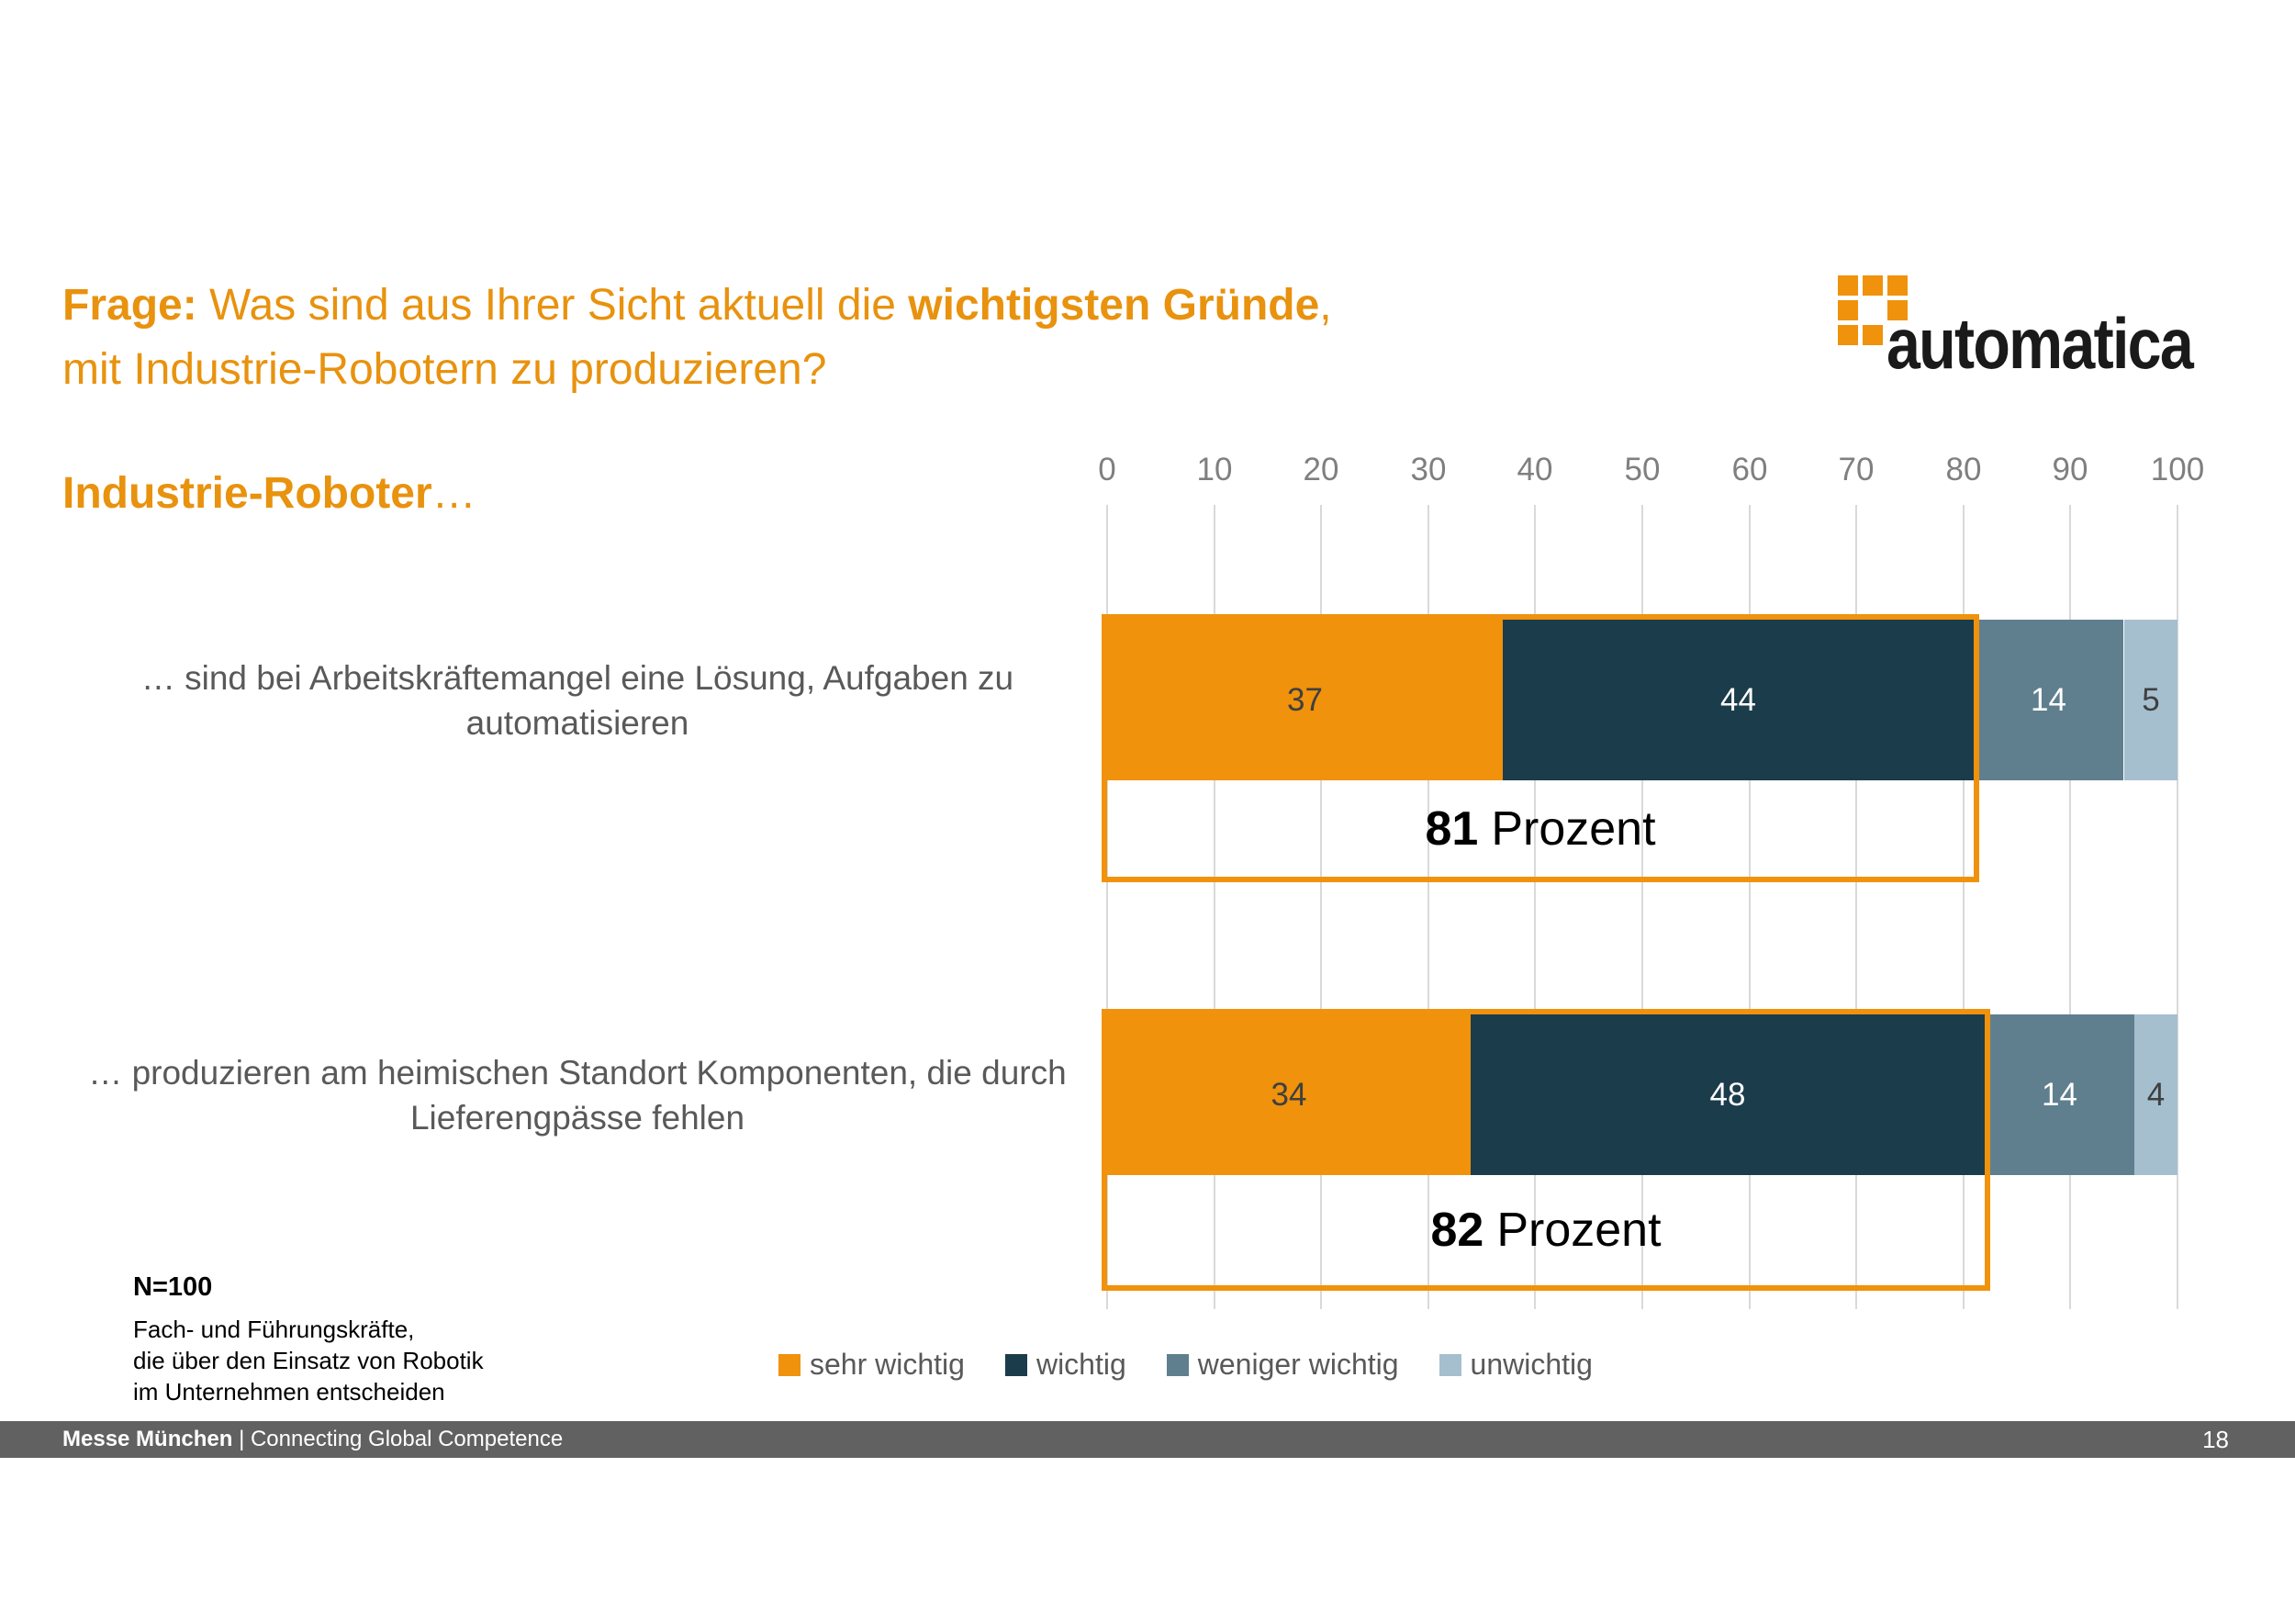 This screenshot has height=1624, width=2295. I want to click on logo-squares-icon, so click(1873, 310).